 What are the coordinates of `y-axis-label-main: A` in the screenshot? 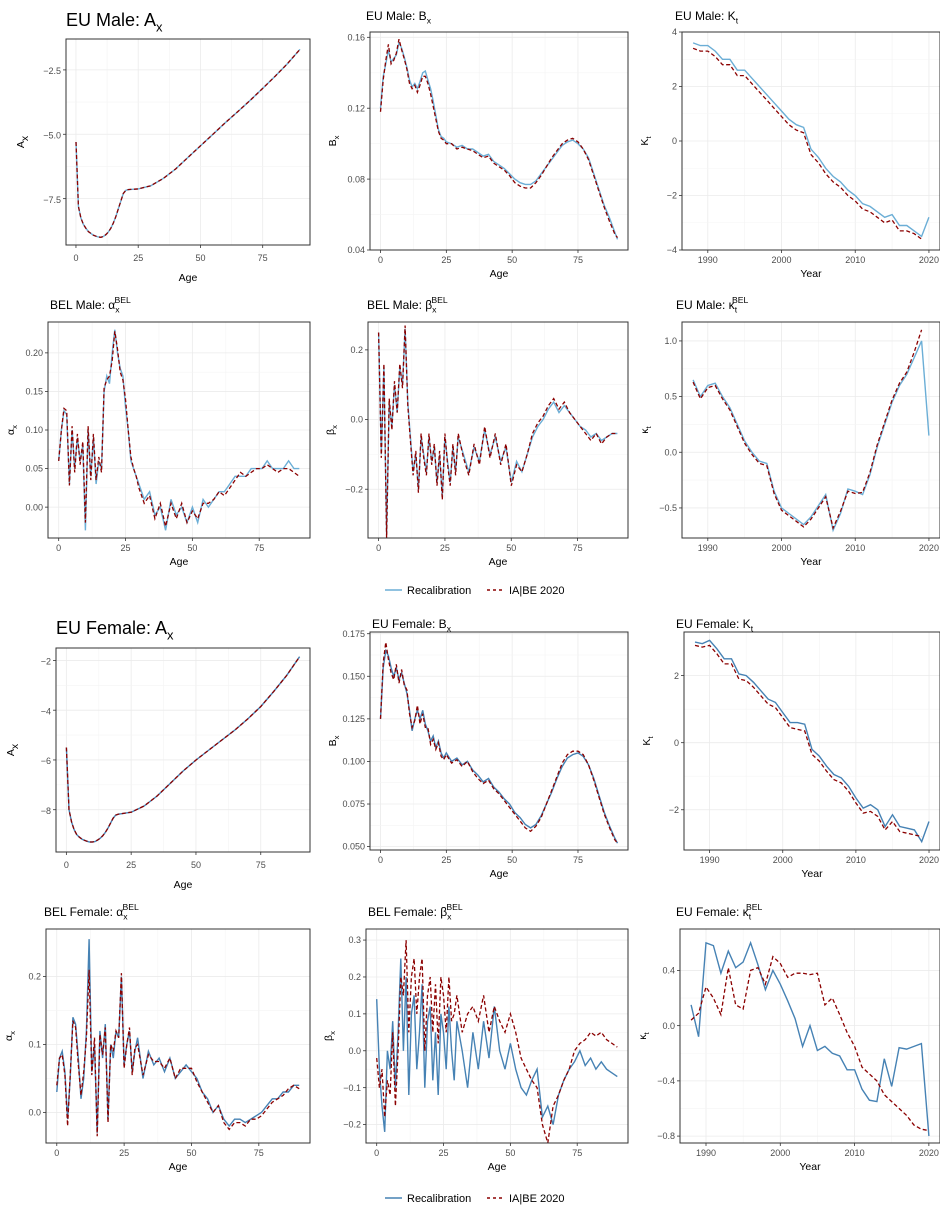 It's located at (21, 144).